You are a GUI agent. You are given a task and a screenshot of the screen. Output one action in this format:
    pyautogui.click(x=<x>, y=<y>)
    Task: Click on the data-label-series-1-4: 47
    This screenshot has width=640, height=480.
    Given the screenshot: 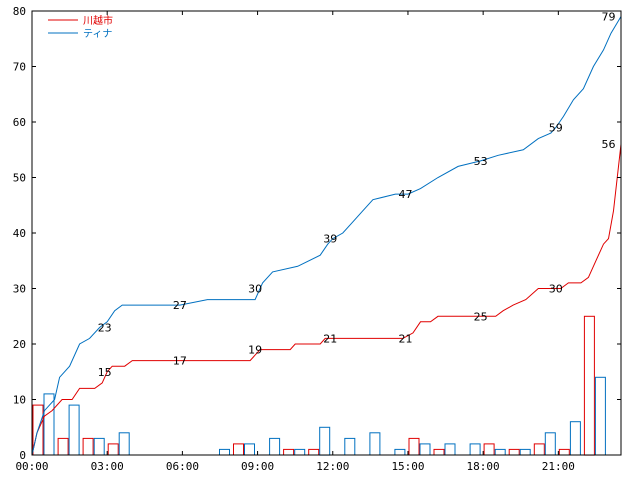 What is the action you would take?
    pyautogui.click(x=406, y=194)
    